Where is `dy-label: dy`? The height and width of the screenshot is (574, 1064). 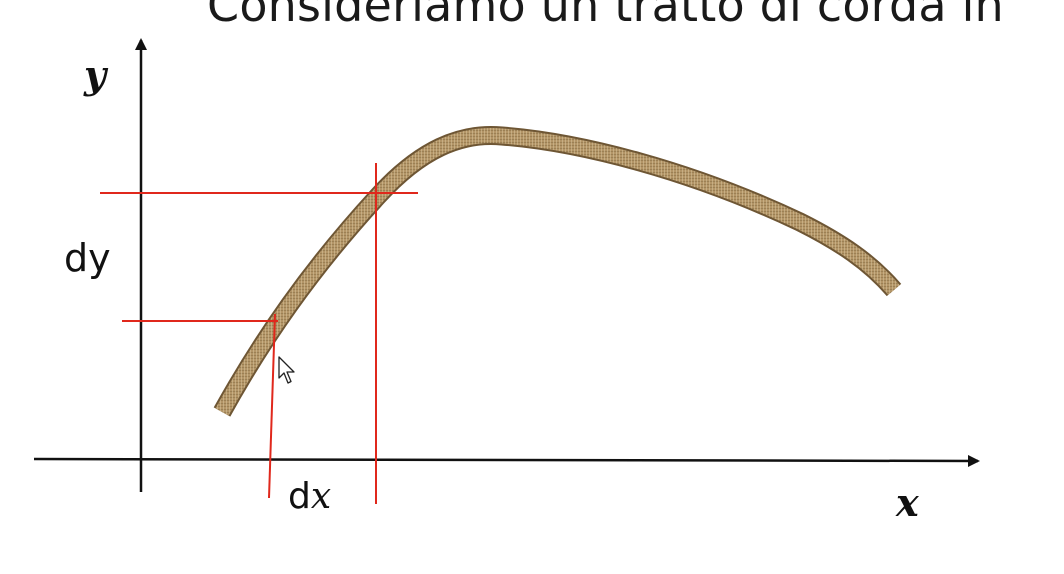
dy-label: dy is located at coordinates (87, 258).